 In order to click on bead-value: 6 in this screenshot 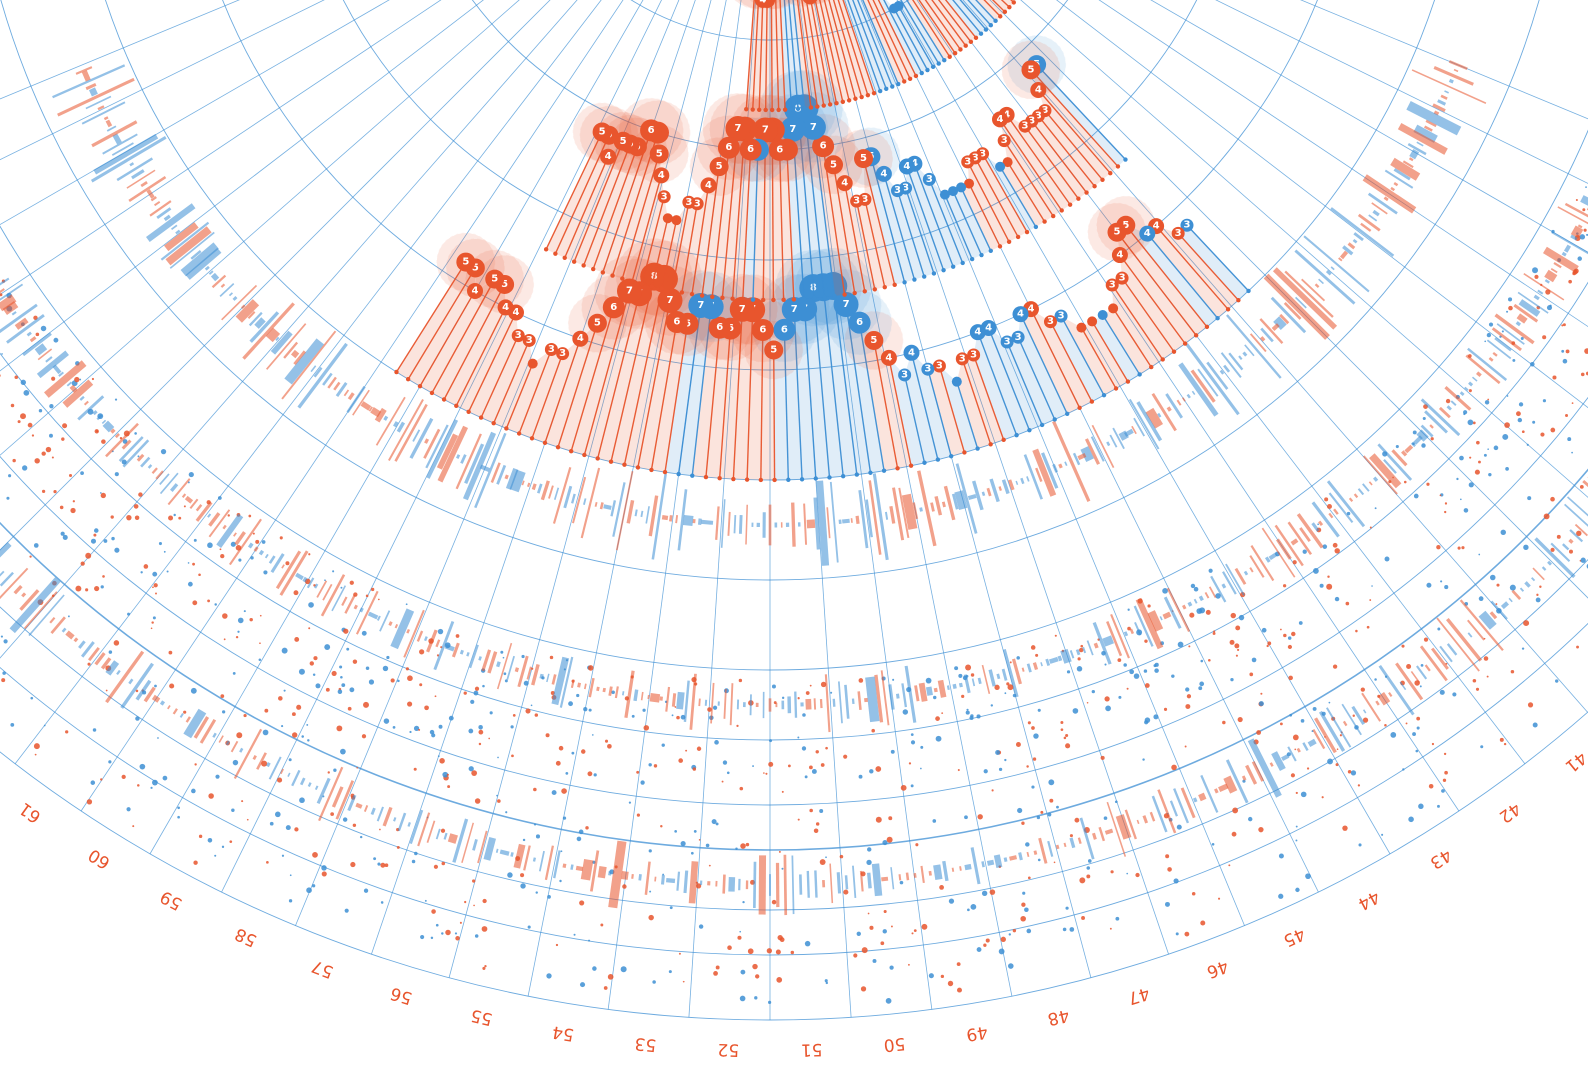, I will do `click(784, 329)`.